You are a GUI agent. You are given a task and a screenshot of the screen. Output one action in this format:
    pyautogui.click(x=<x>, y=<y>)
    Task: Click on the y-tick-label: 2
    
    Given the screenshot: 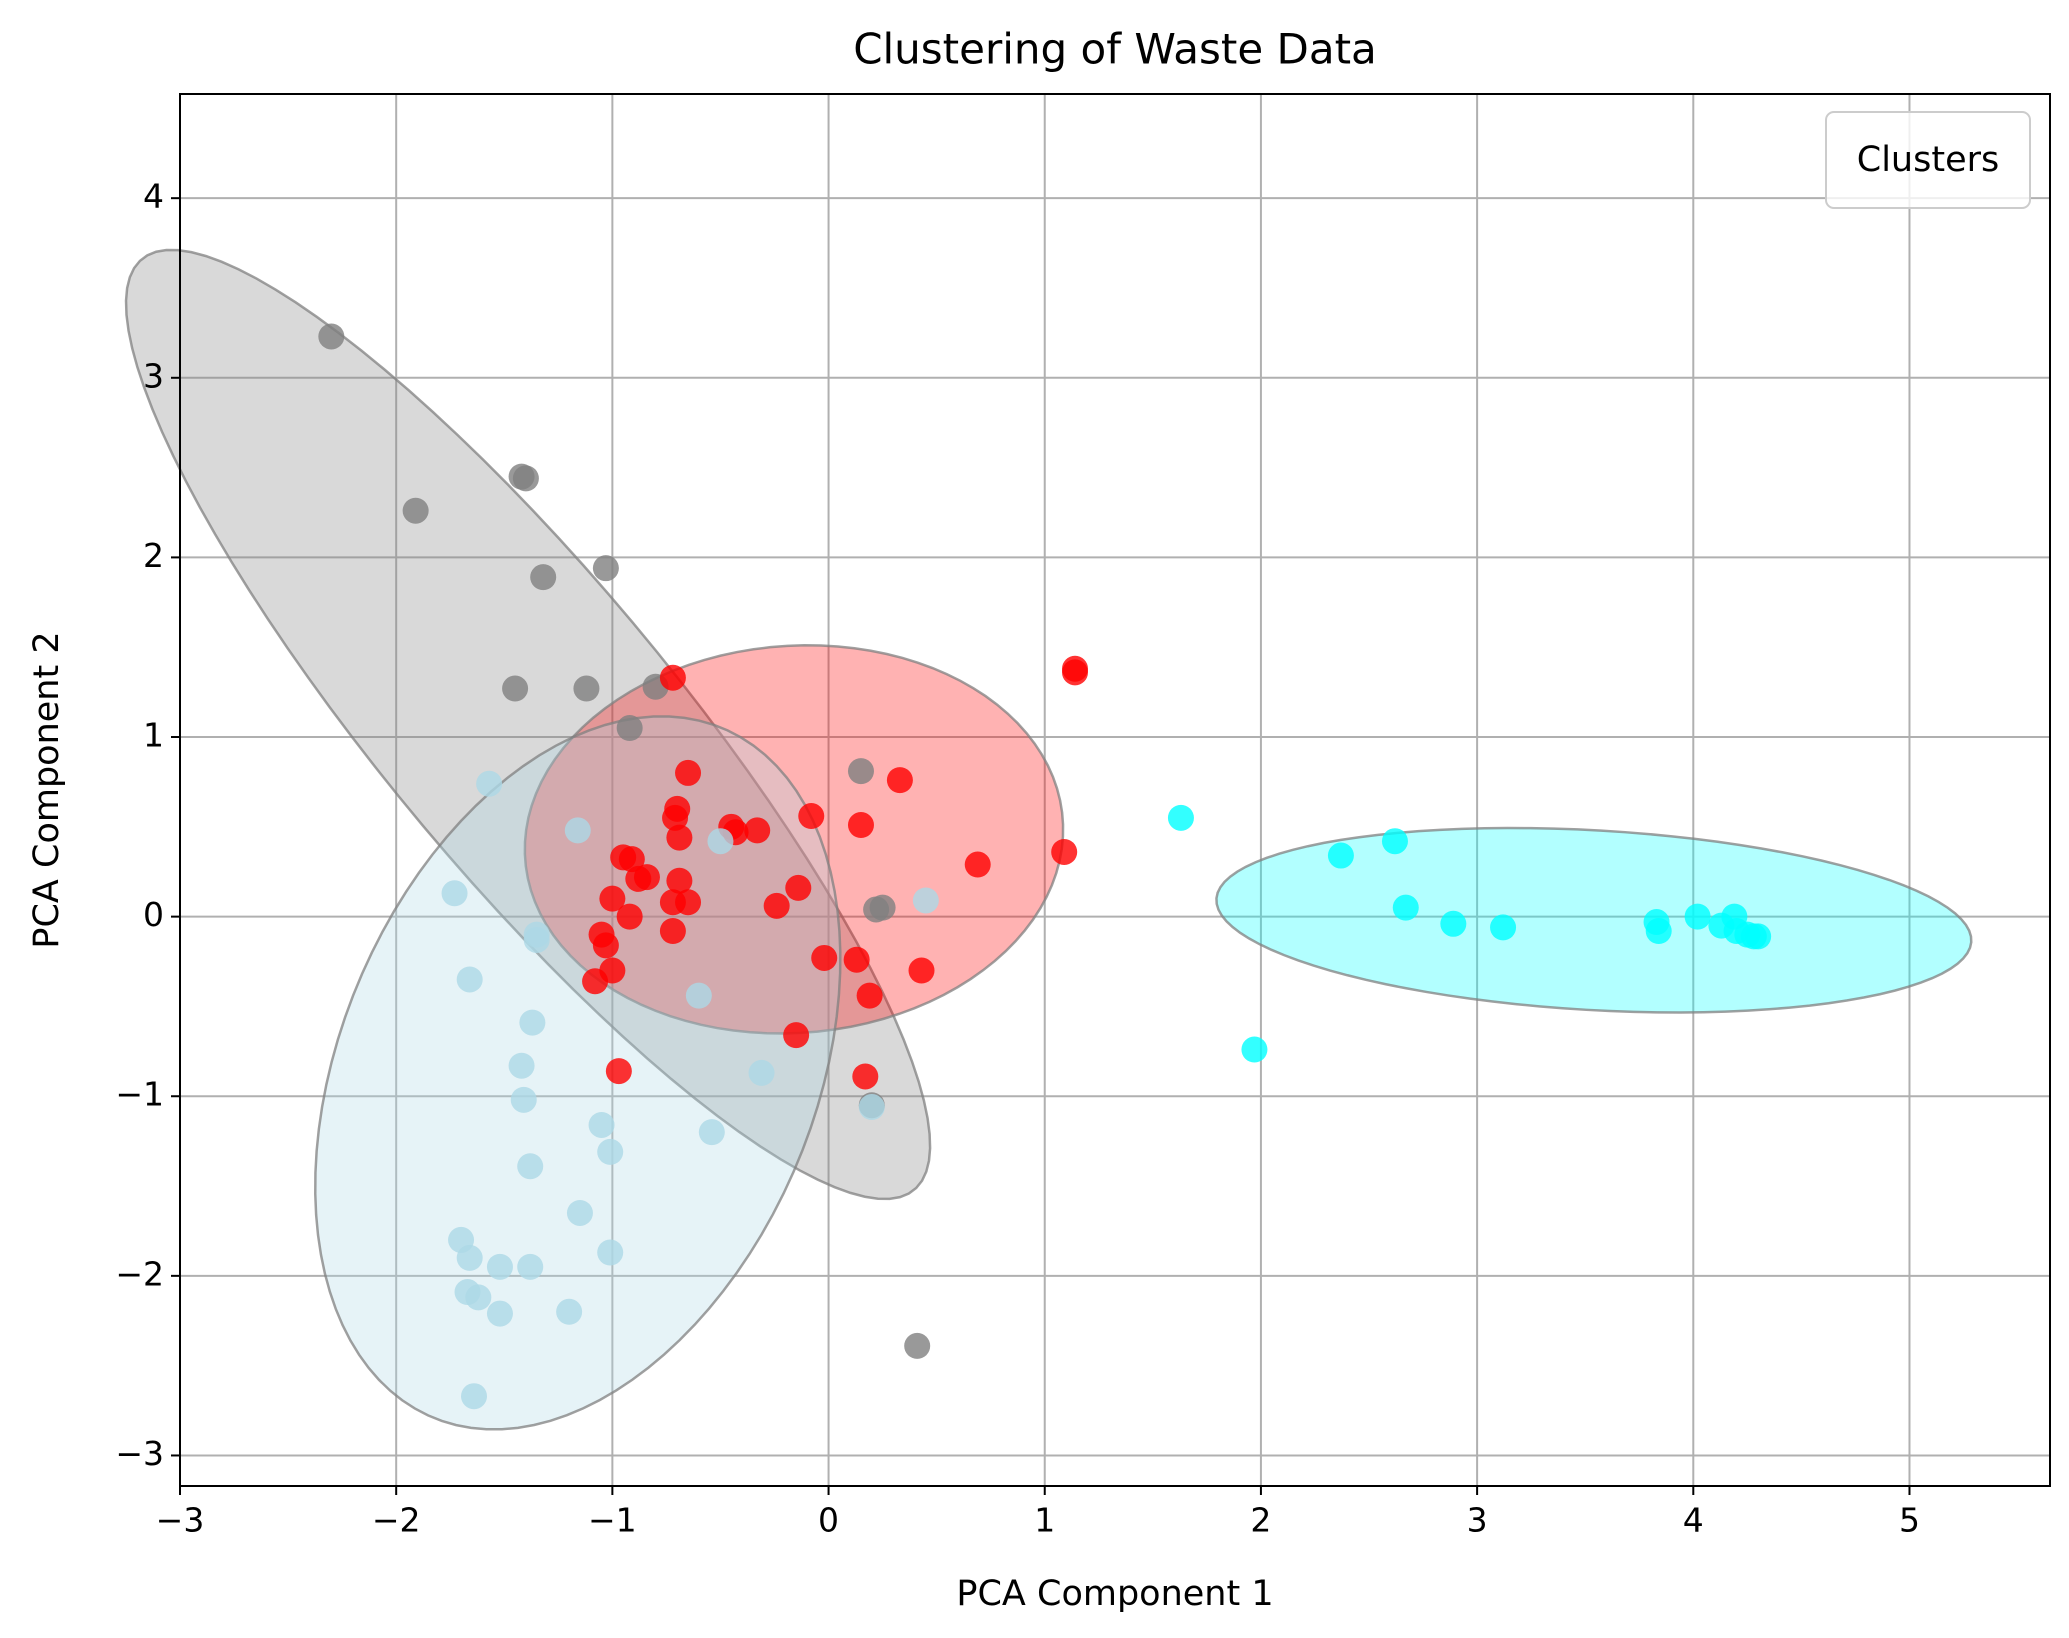 What is the action you would take?
    pyautogui.click(x=153, y=555)
    